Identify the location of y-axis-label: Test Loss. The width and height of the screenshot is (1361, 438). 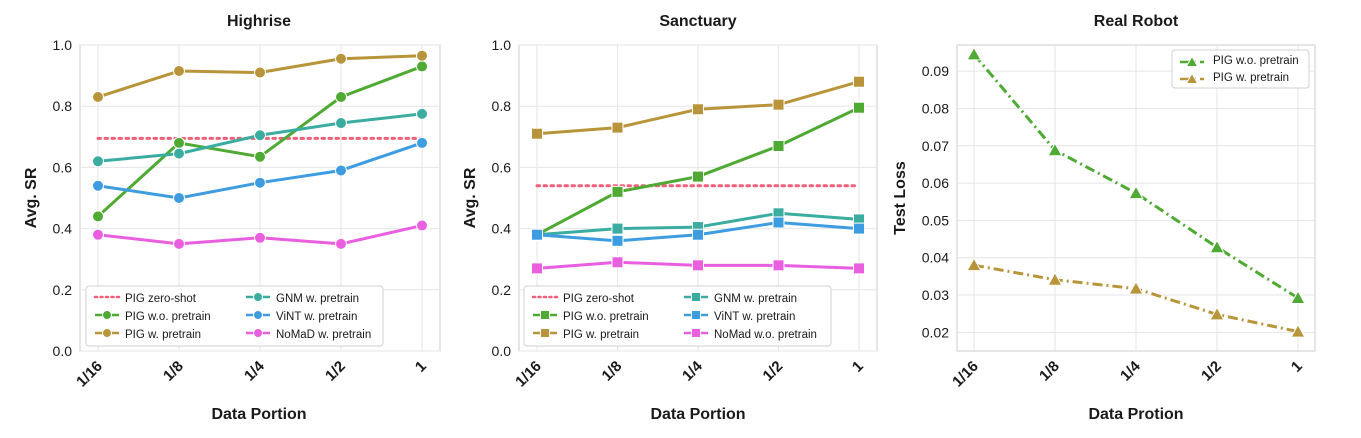
(900, 198).